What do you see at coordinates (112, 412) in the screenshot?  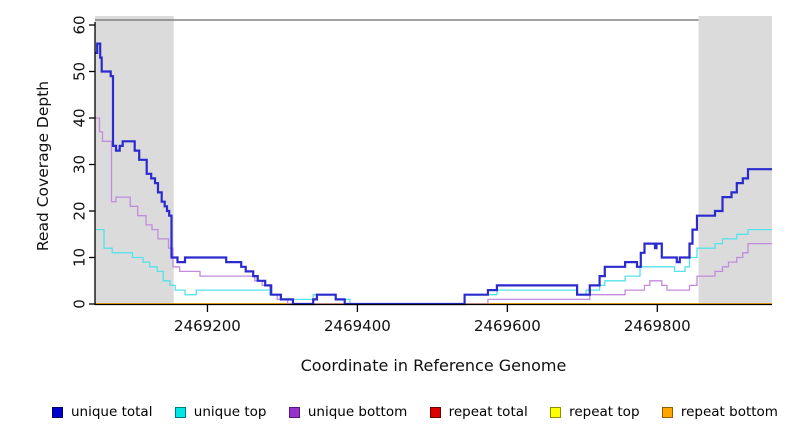 I see `legend-label: unique total` at bounding box center [112, 412].